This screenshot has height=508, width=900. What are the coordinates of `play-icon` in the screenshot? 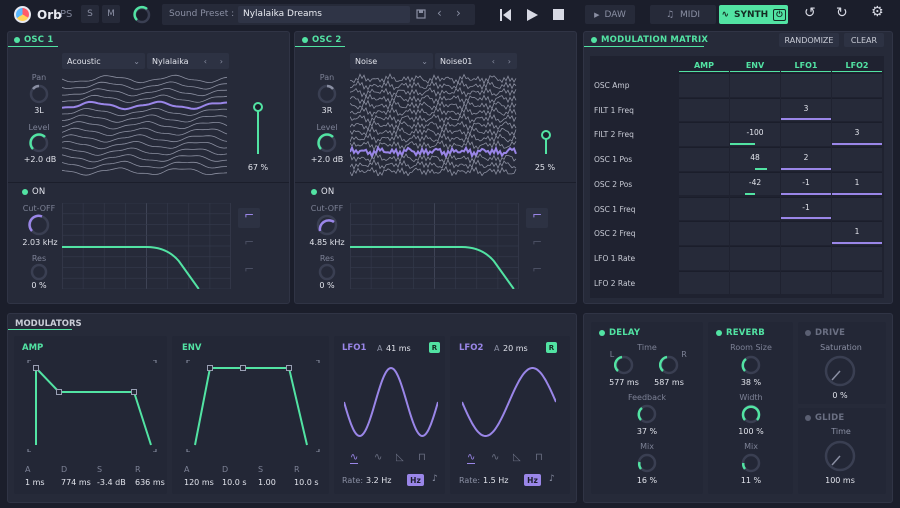 It's located at (532, 15).